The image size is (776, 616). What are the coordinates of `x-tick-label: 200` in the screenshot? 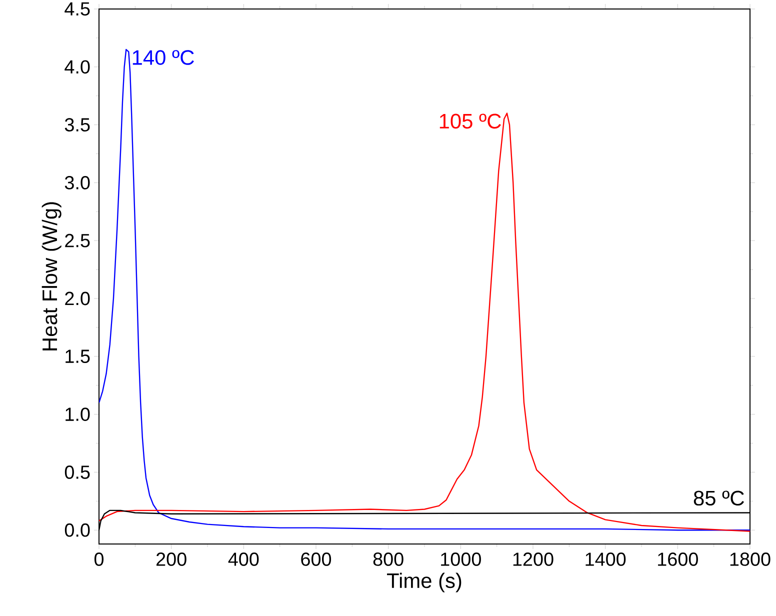 It's located at (171, 559).